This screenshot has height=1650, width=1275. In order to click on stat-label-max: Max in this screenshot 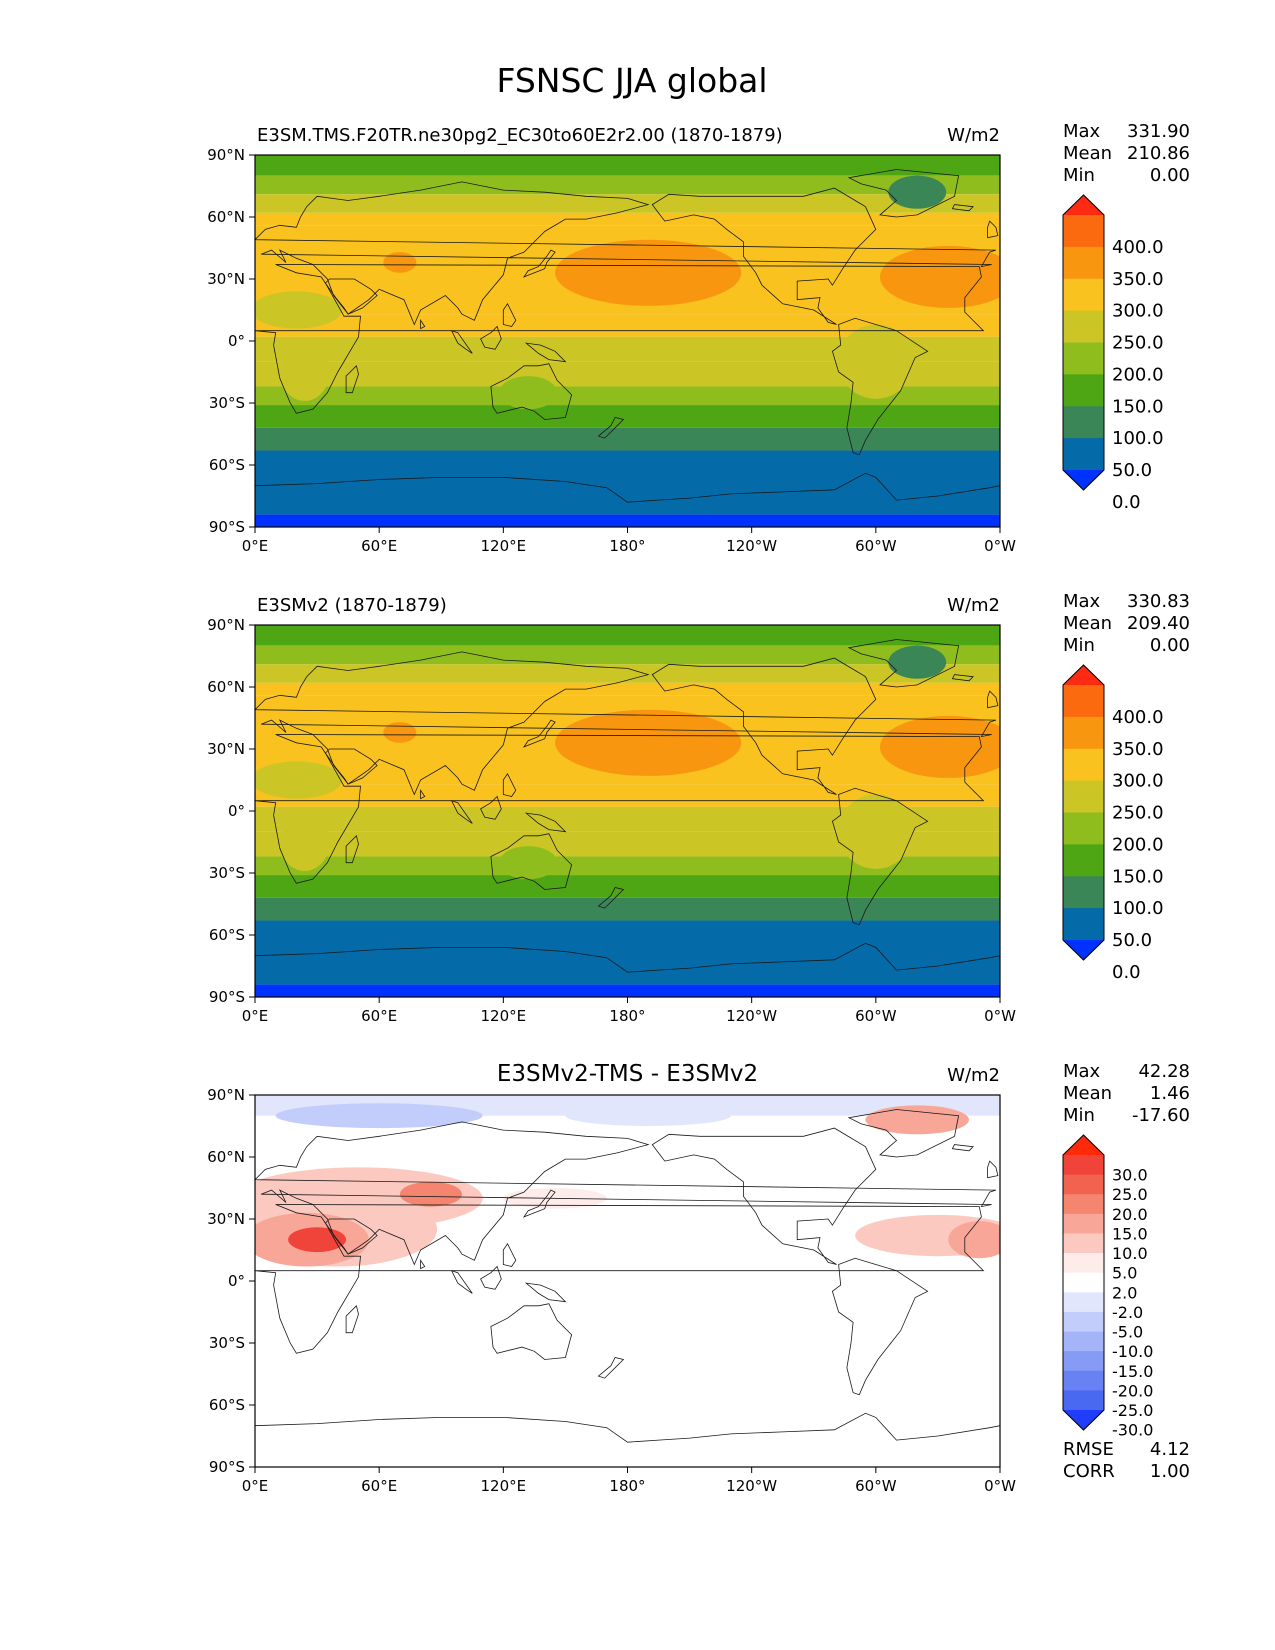, I will do `click(1082, 1071)`.